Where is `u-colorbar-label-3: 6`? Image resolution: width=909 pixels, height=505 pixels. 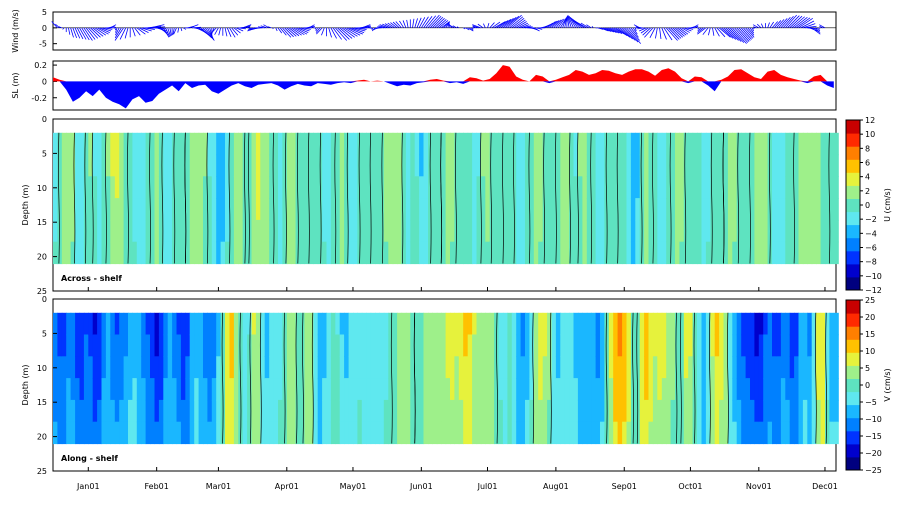
u-colorbar-label-3: 6 is located at coordinates (867, 163).